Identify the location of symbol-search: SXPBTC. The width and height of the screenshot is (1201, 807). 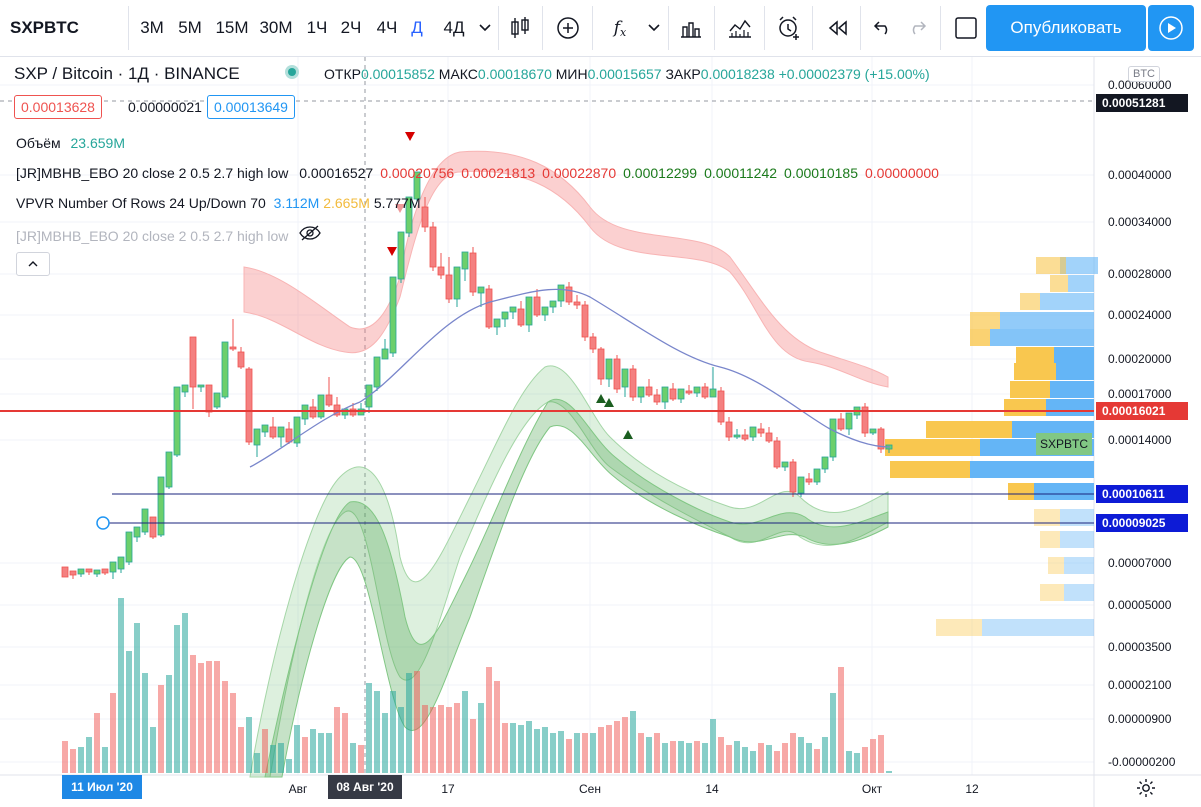
(44, 27).